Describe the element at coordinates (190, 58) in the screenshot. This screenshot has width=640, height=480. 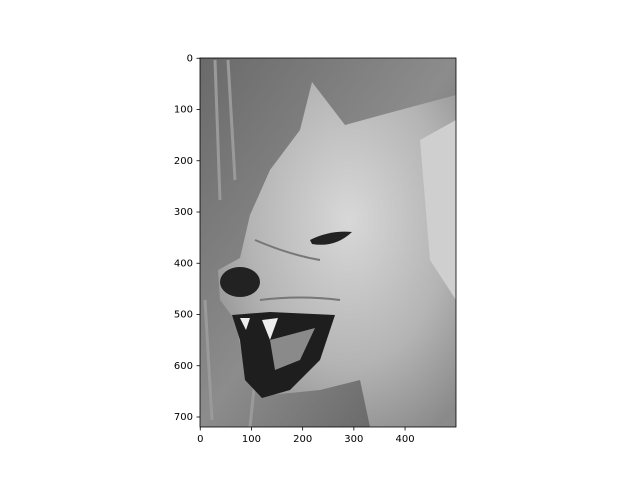
I see `y-tick-label: 0` at that location.